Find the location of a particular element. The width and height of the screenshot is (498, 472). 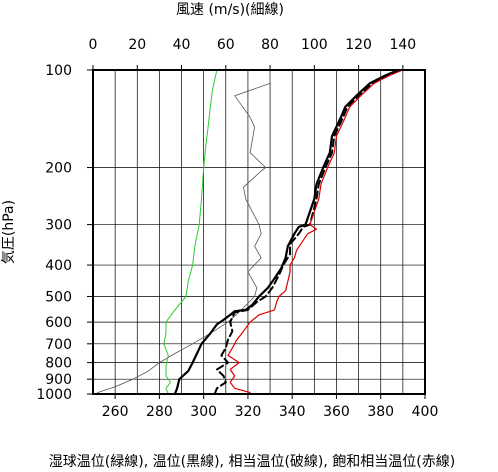

theta-tick-label: 340 is located at coordinates (292, 412).